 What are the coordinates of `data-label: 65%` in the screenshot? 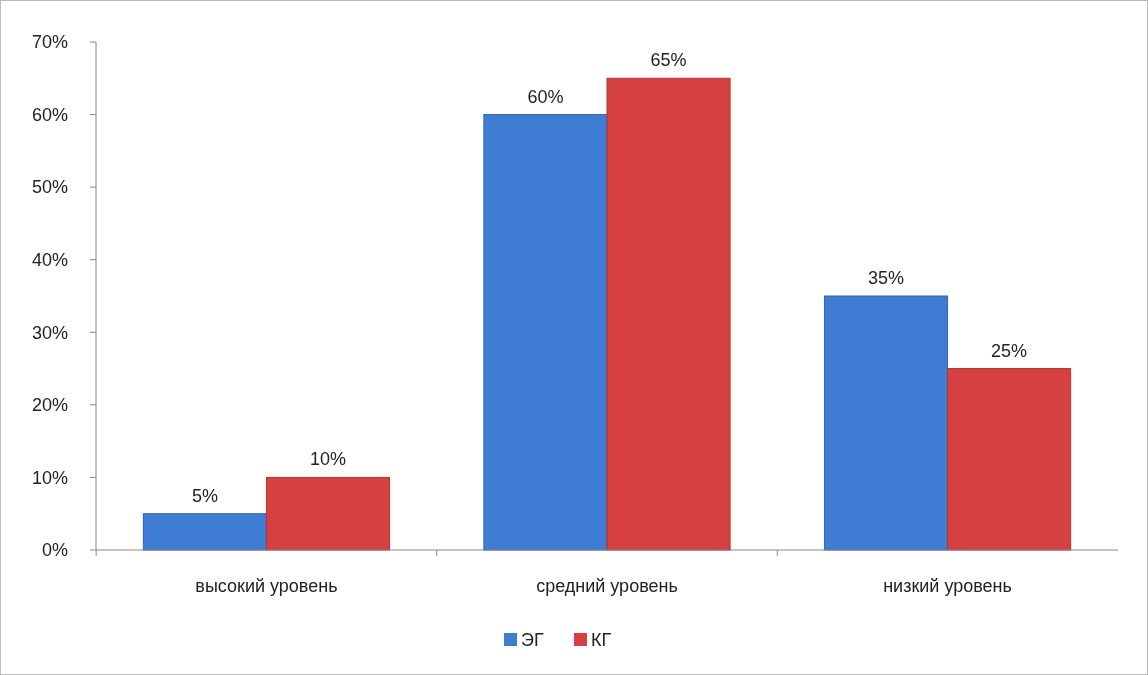 It's located at (668, 60).